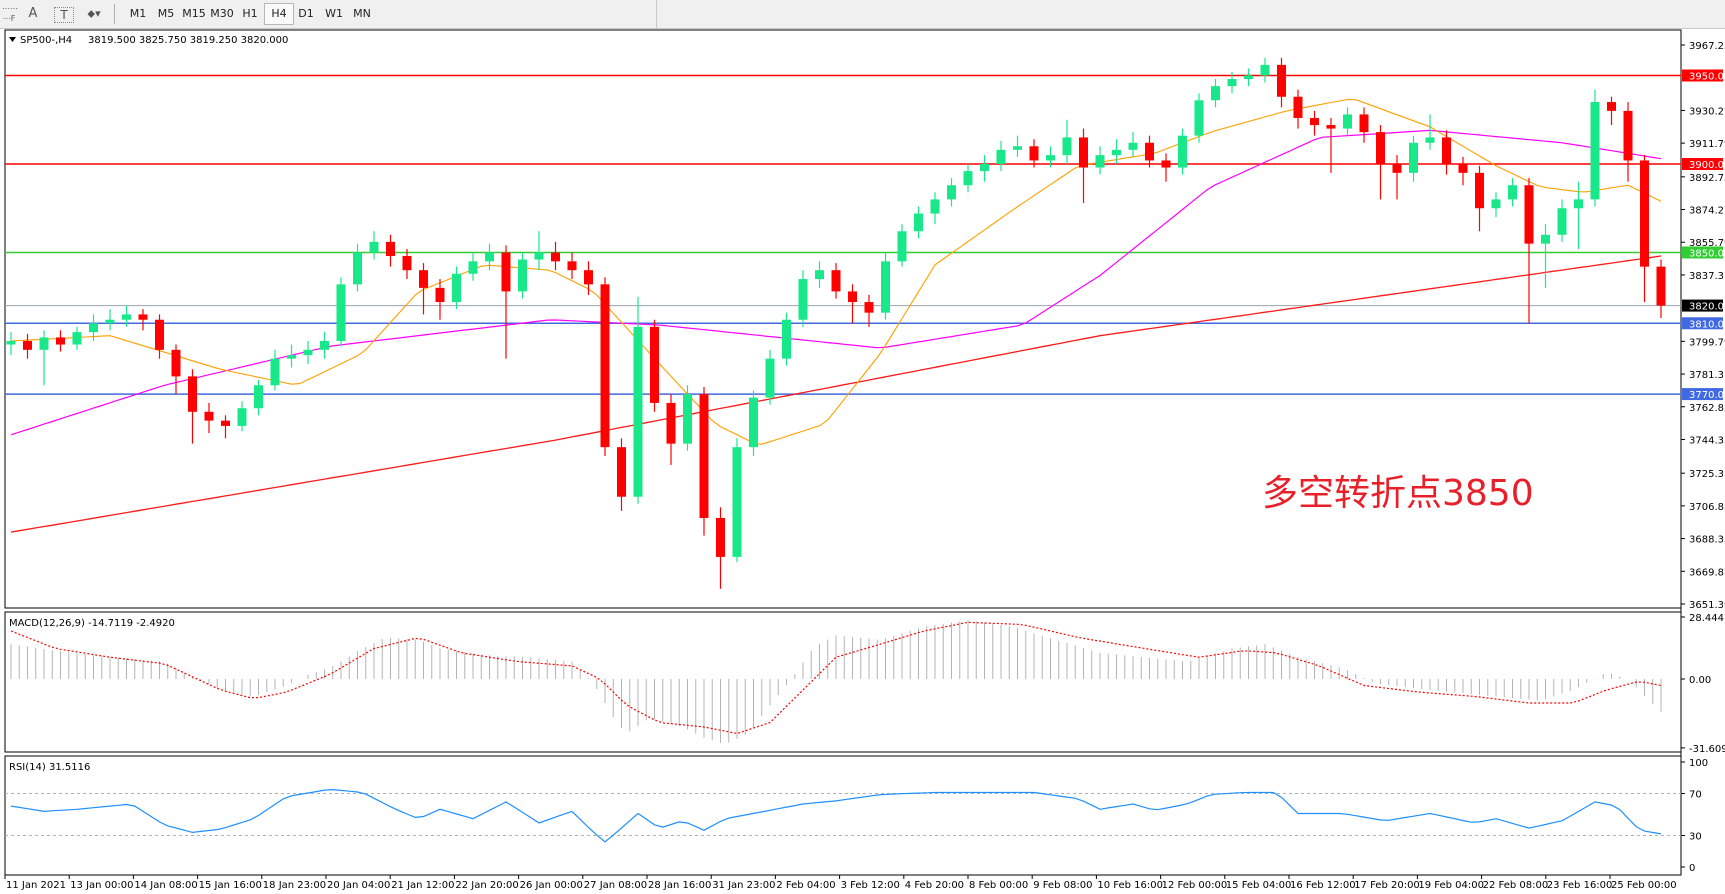 The width and height of the screenshot is (1725, 894). What do you see at coordinates (1707, 618) in the screenshot?
I see `macd-axis-label: 28.4447` at bounding box center [1707, 618].